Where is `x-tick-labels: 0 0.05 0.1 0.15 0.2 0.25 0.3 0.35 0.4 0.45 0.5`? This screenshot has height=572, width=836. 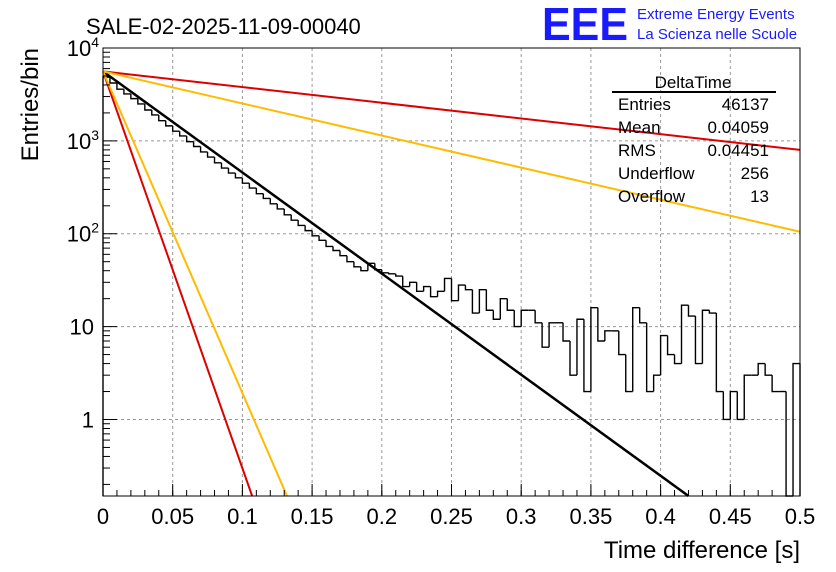 x-tick-labels: 0 0.05 0.1 0.15 0.2 0.25 0.3 0.35 0.4 0.45 0.5 is located at coordinates (456, 516).